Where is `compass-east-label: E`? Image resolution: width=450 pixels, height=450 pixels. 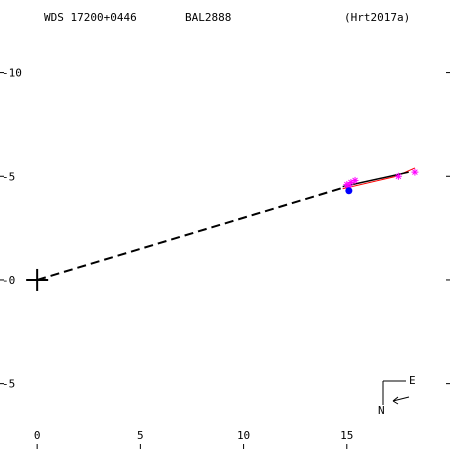 compass-east-label: E is located at coordinates (412, 380).